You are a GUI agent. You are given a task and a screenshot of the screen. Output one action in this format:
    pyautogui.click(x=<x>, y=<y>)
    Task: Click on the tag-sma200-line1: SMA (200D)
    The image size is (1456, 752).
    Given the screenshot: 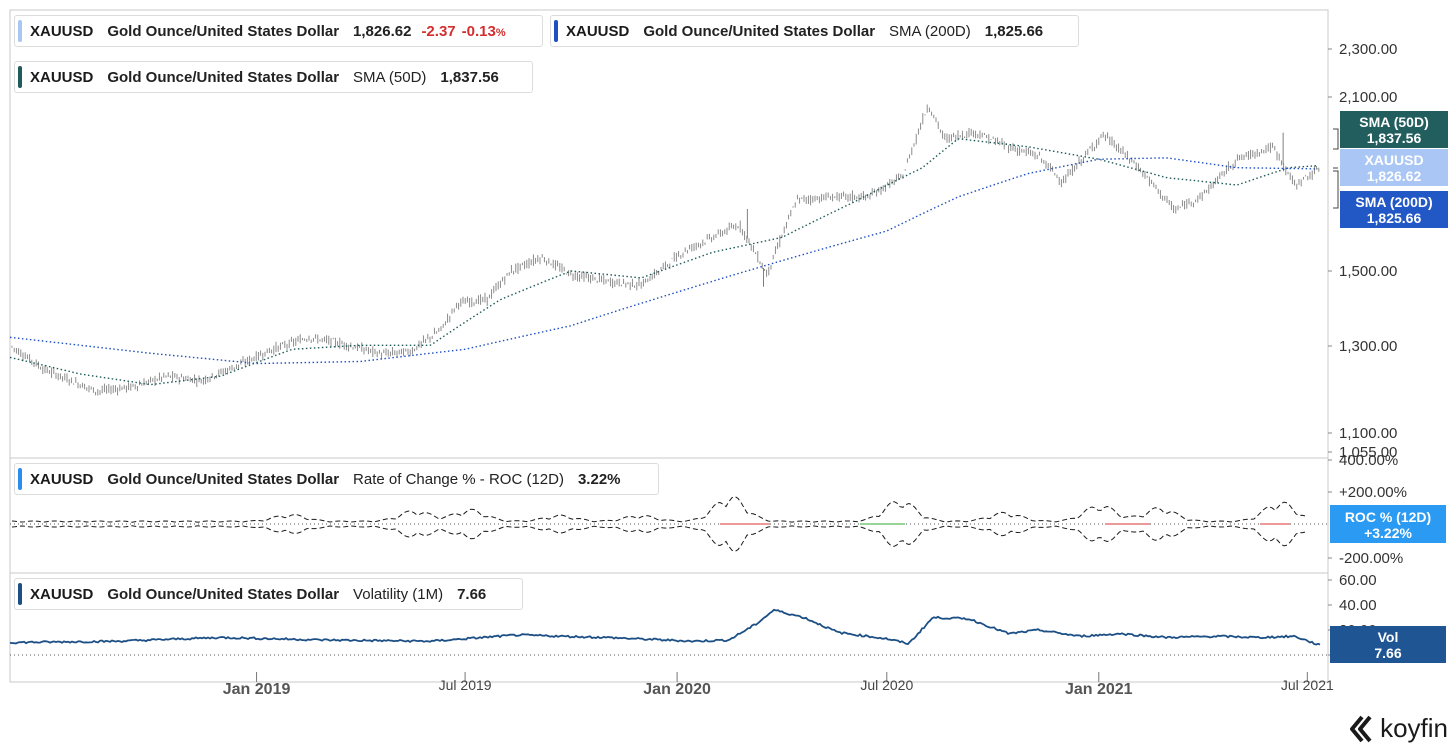 What is the action you would take?
    pyautogui.click(x=1394, y=202)
    